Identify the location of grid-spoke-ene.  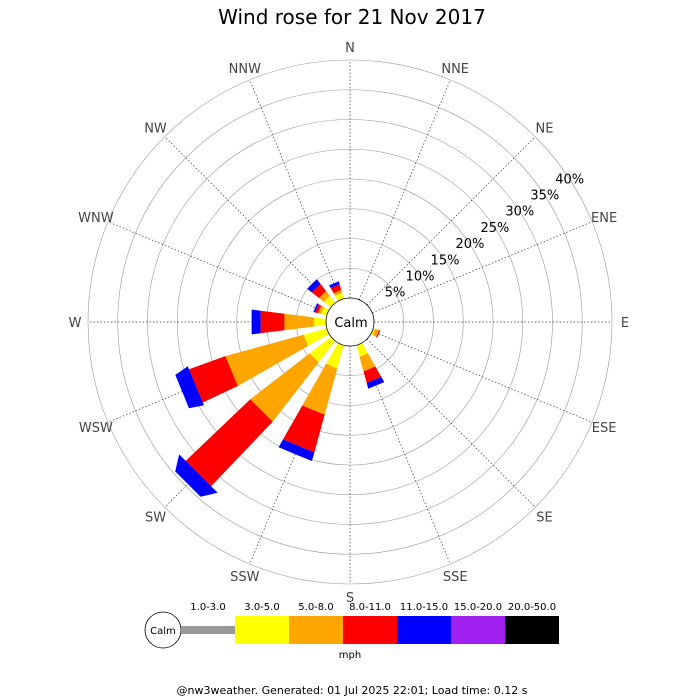
(482, 267).